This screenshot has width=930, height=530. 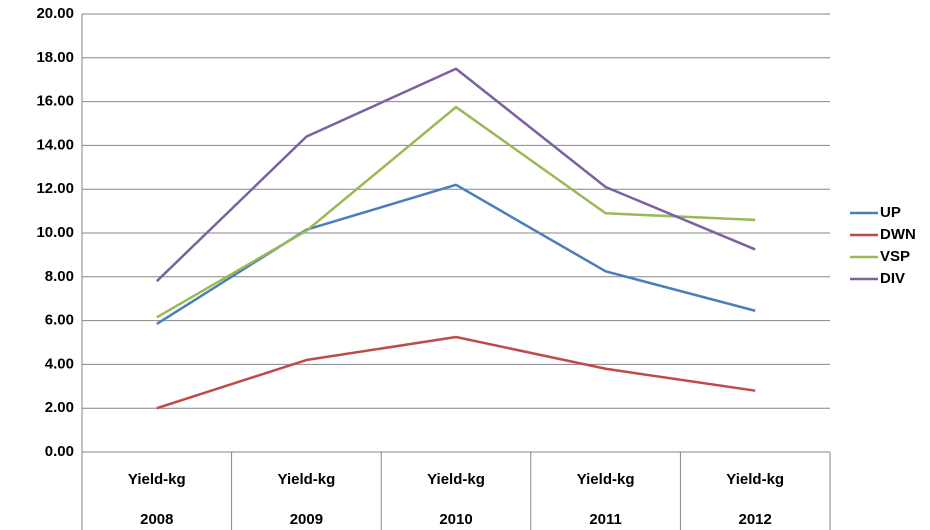 I want to click on x-tick-label: 2008, so click(x=156, y=519).